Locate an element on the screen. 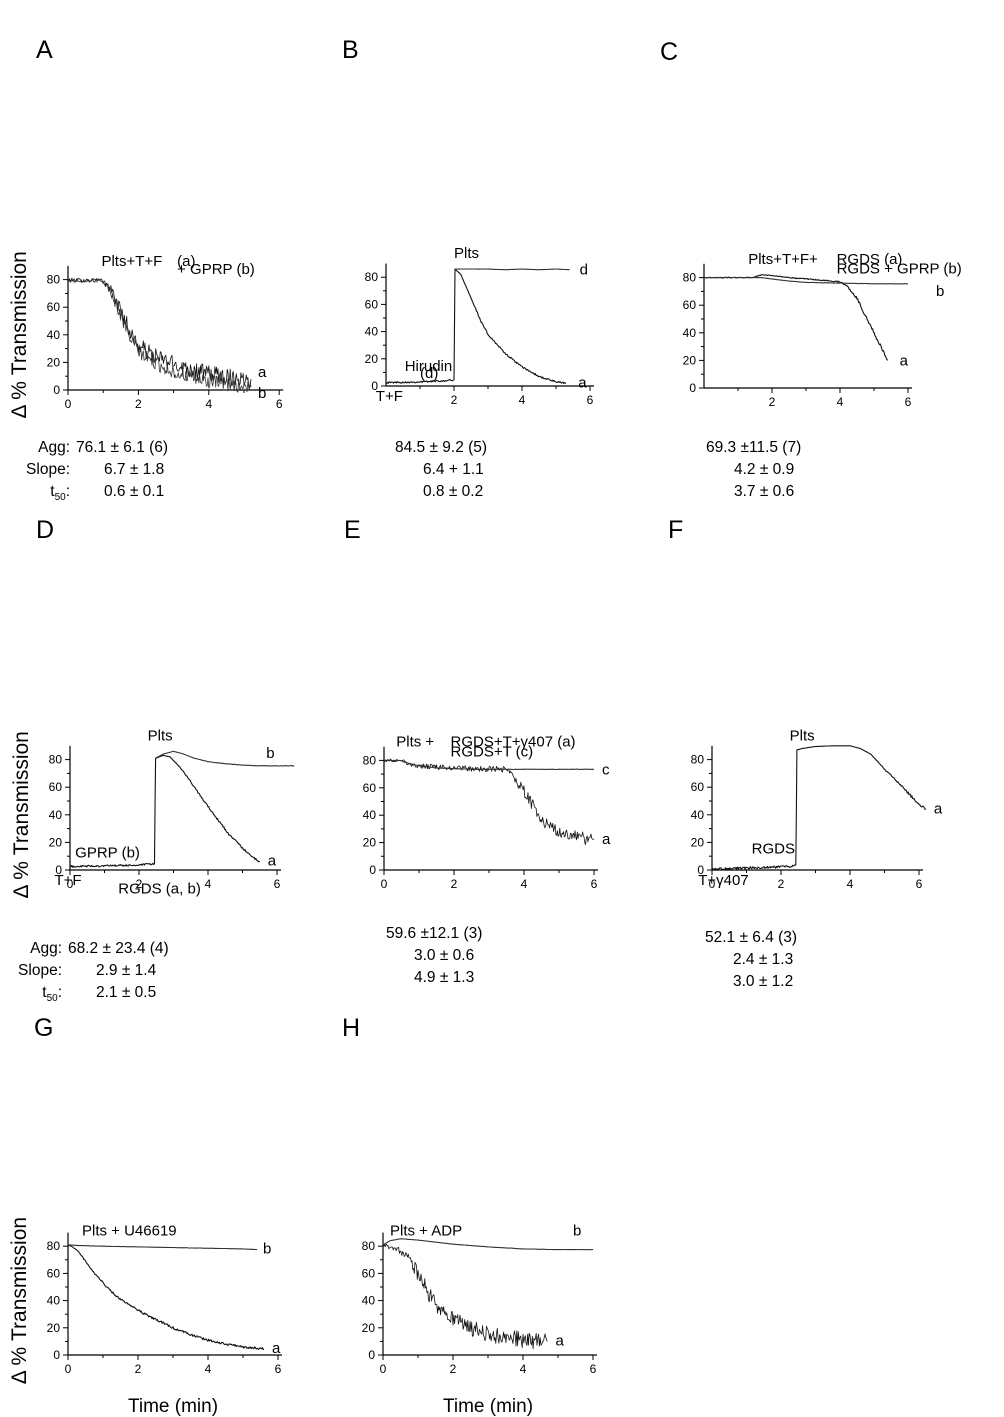 The width and height of the screenshot is (1004, 1417). stat-t50-value: 3.0 ± 1.2 is located at coordinates (763, 981).